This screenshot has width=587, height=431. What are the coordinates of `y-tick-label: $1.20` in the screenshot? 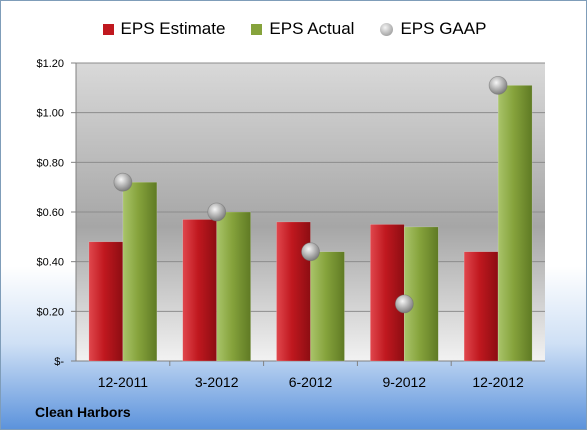 It's located at (50, 64).